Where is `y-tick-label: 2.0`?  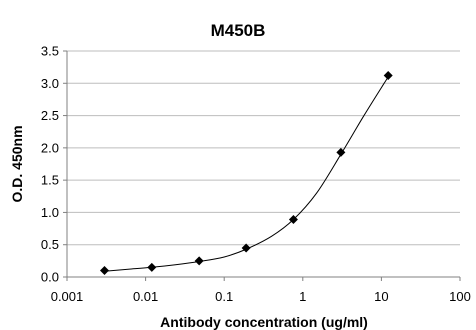
y-tick-label: 2.0 is located at coordinates (50, 147).